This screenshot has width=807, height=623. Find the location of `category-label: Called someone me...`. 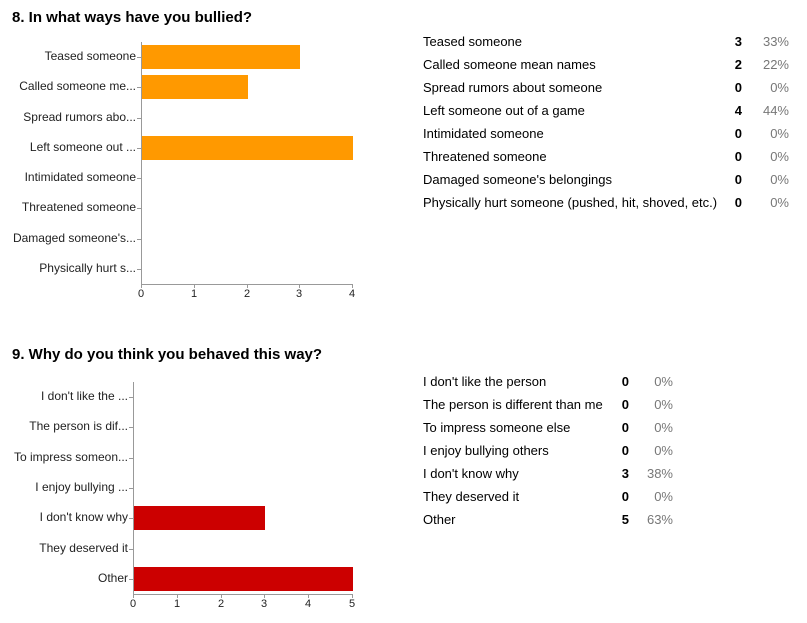

category-label: Called someone me... is located at coordinates (77, 86).